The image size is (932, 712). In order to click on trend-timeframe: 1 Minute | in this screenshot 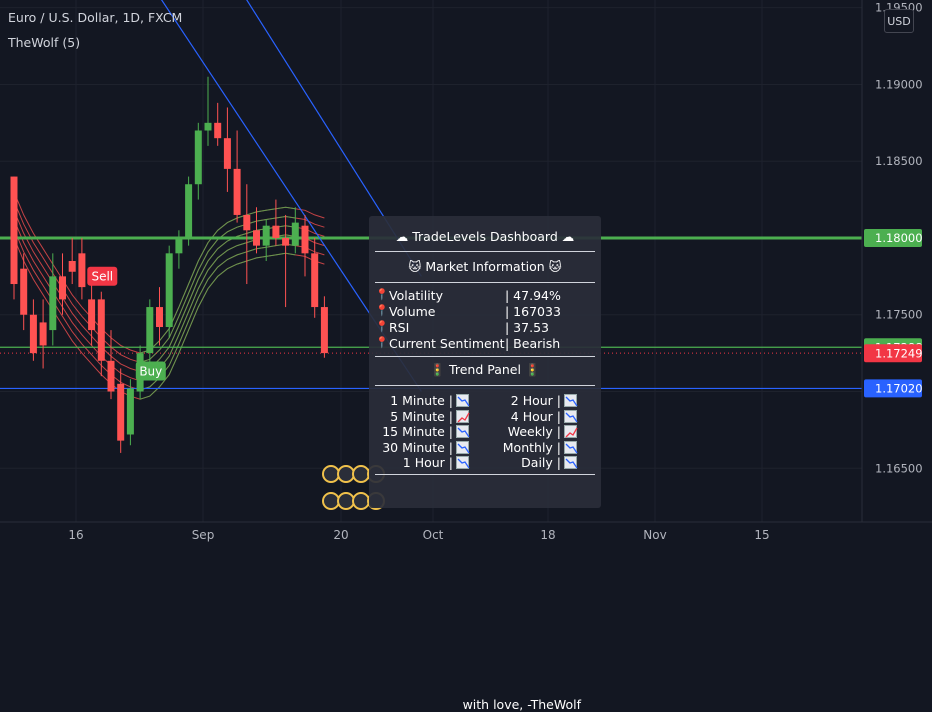, I will do `click(421, 400)`.